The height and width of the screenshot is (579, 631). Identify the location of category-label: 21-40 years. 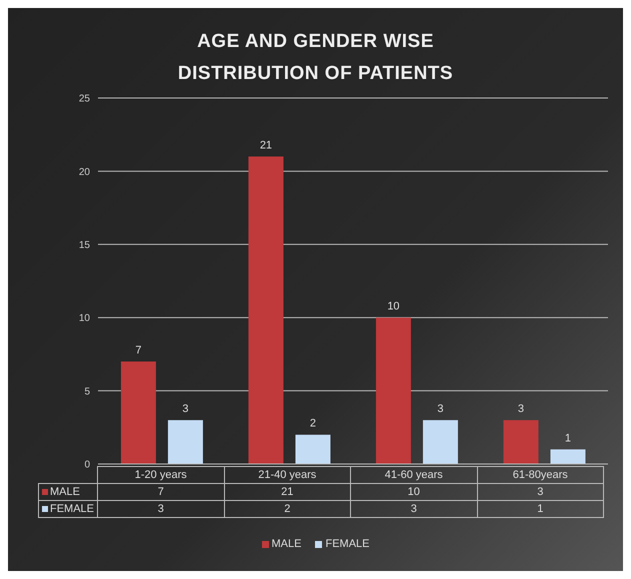
(287, 475).